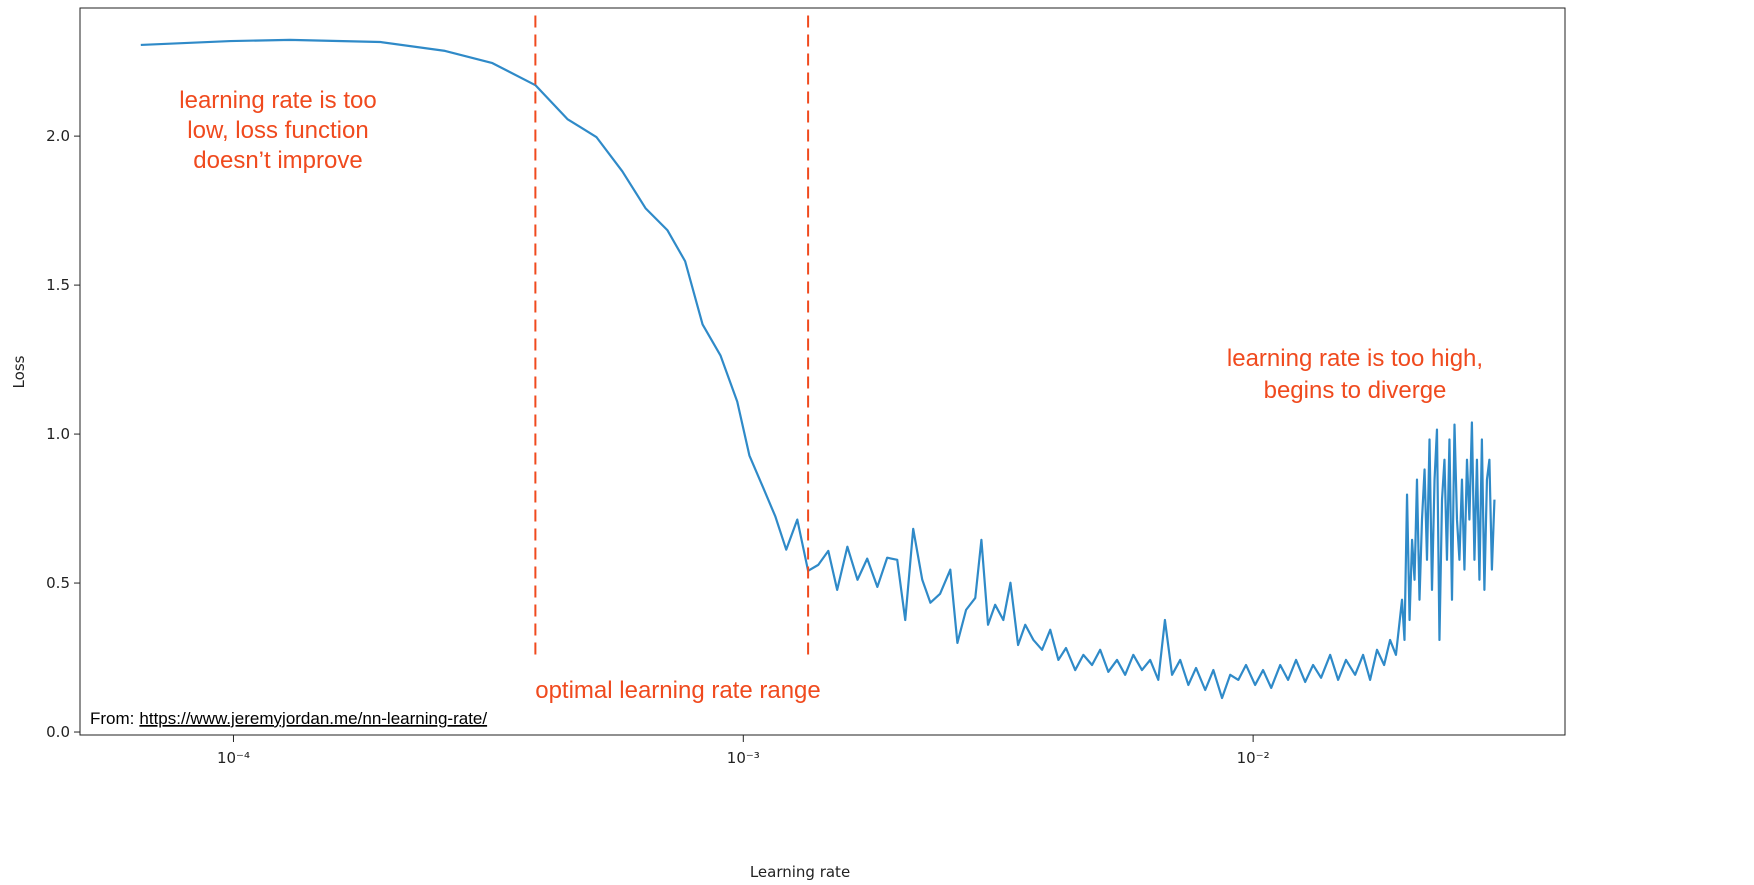 The image size is (1754, 885). I want to click on x-tick-label: 10⁻⁴, so click(233, 758).